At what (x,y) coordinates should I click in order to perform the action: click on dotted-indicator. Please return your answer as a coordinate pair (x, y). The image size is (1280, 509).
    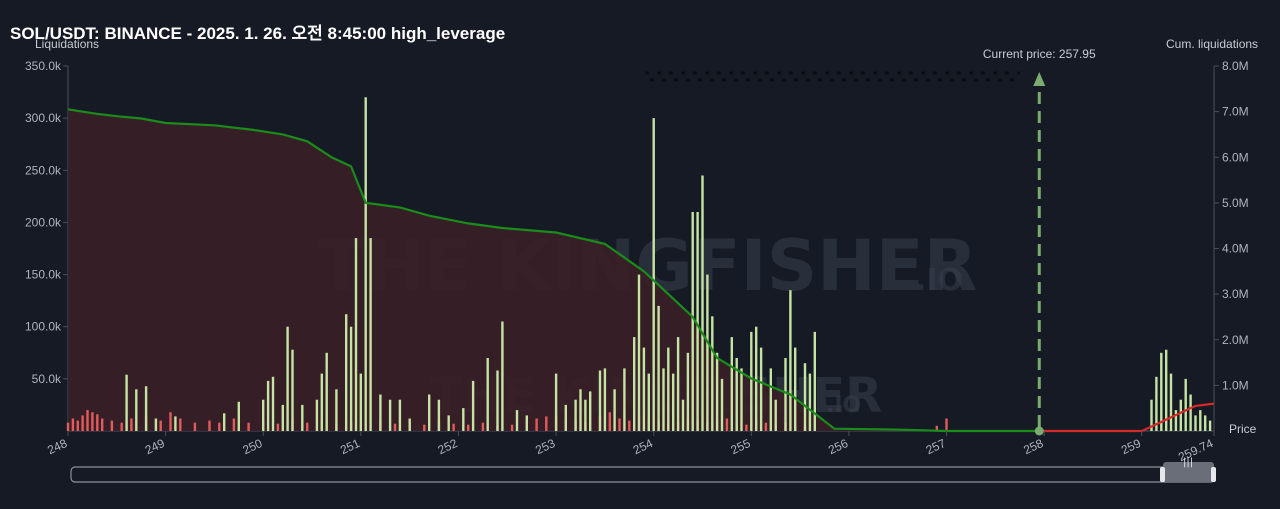
    Looking at the image, I should click on (832, 76).